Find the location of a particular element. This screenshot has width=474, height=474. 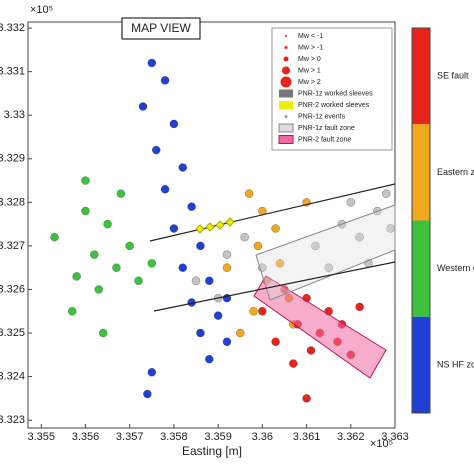

title-box is located at coordinates (161, 28).